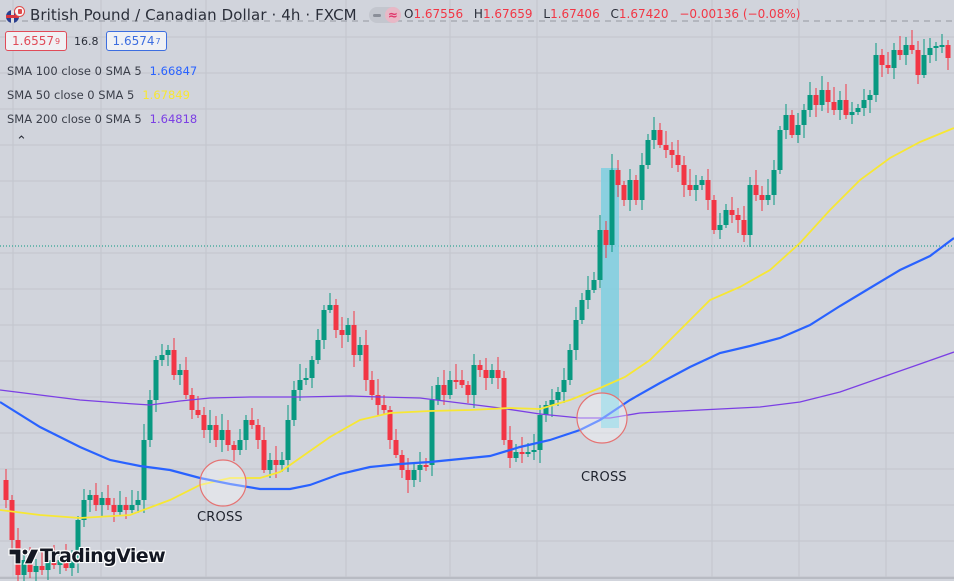 This screenshot has width=954, height=581. What do you see at coordinates (413, 449) in the screenshot?
I see `cross-markers` at bounding box center [413, 449].